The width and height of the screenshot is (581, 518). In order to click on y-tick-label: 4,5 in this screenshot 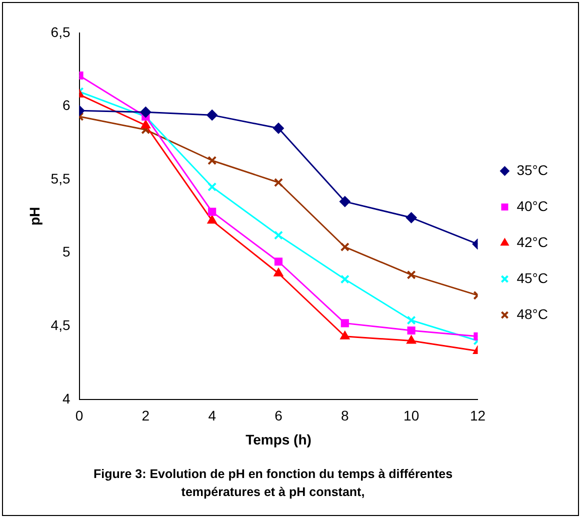, I will do `click(60, 324)`.